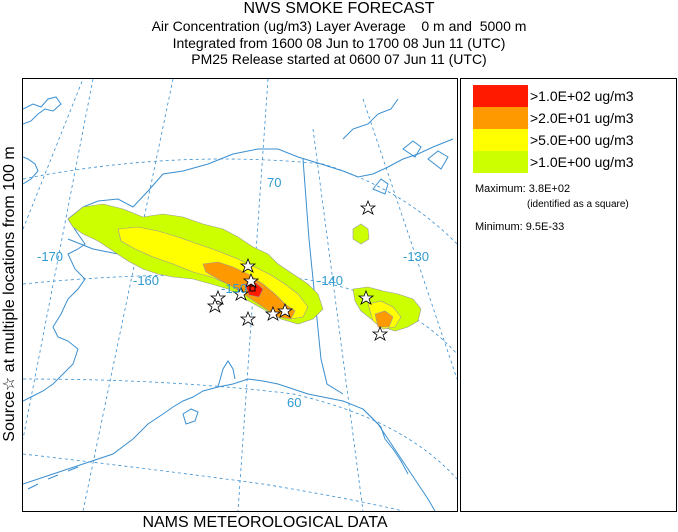  What do you see at coordinates (410, 167) in the screenshot?
I see `arctic-islands` at bounding box center [410, 167].